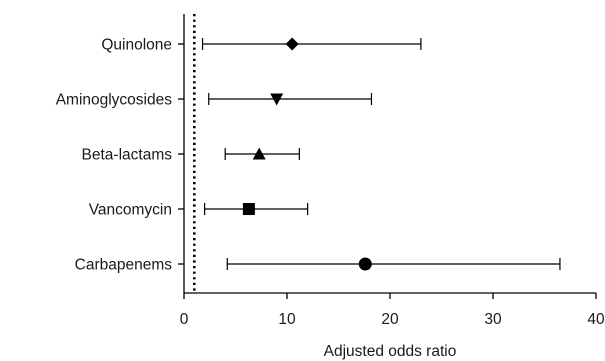  I want to click on point-estimate-triangle-up, so click(259, 153).